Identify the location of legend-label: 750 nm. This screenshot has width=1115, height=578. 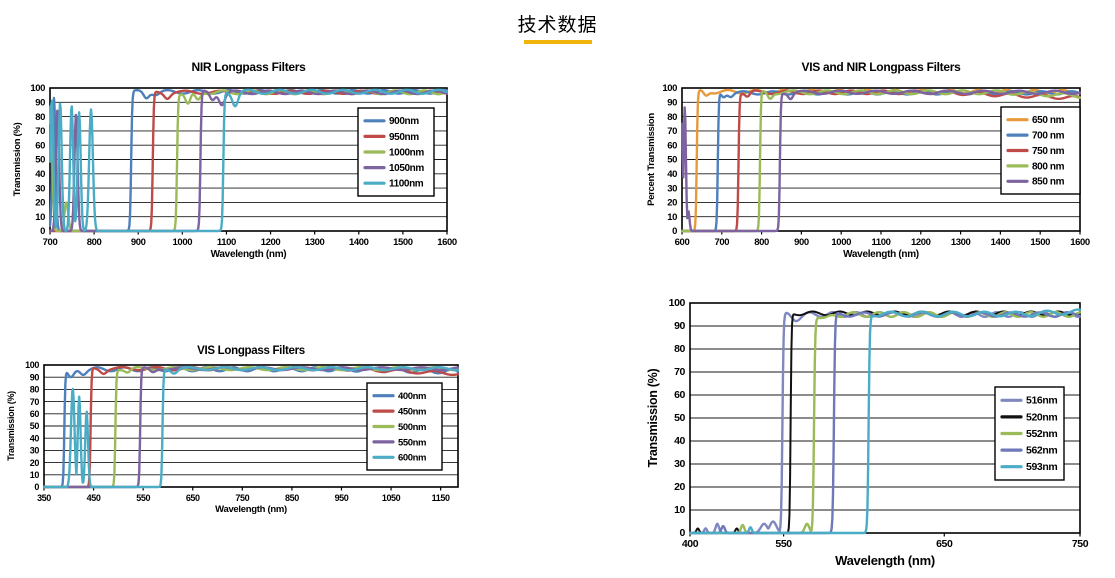
(1048, 151).